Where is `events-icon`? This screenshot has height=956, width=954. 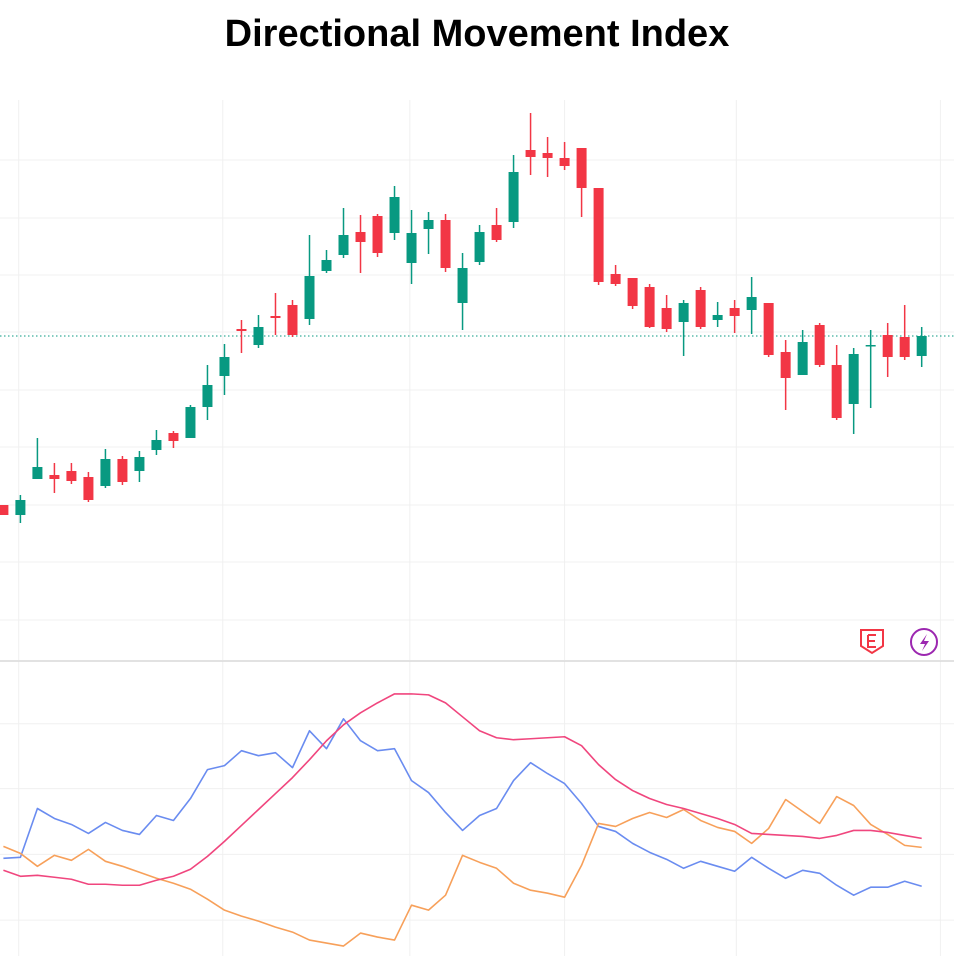
events-icon is located at coordinates (924, 642).